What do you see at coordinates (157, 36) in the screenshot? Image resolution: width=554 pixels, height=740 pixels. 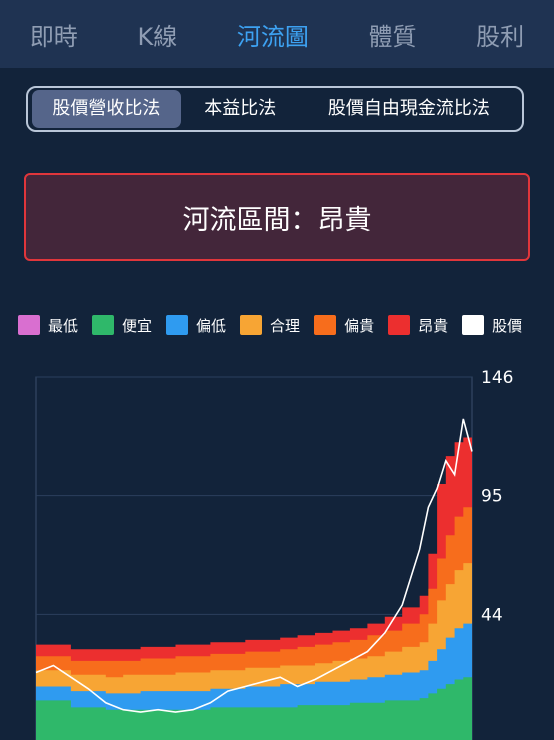 I see `tab-kline: K線` at bounding box center [157, 36].